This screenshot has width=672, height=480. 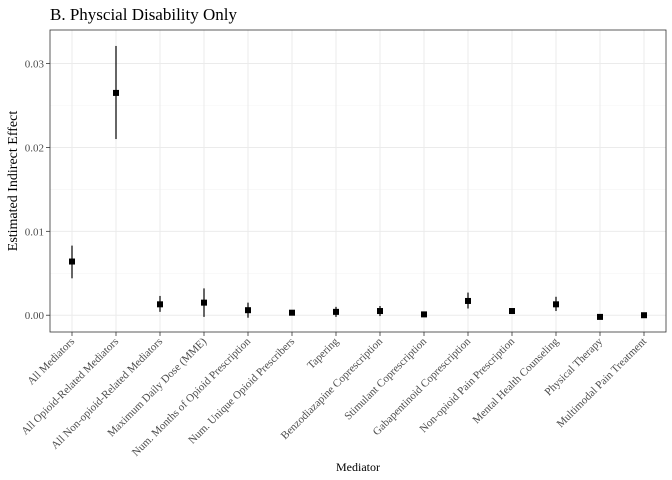 What do you see at coordinates (323, 353) in the screenshot?
I see `x-tick-label: Tapering` at bounding box center [323, 353].